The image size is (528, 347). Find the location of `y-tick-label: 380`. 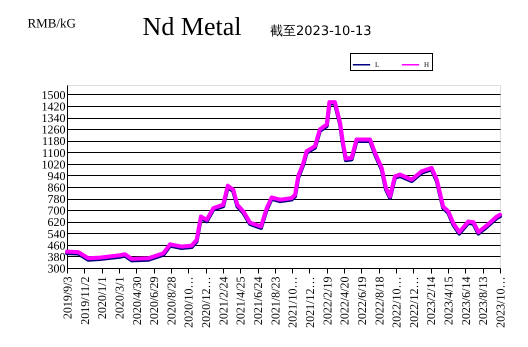

y-tick-label: 380 is located at coordinates (57, 257).